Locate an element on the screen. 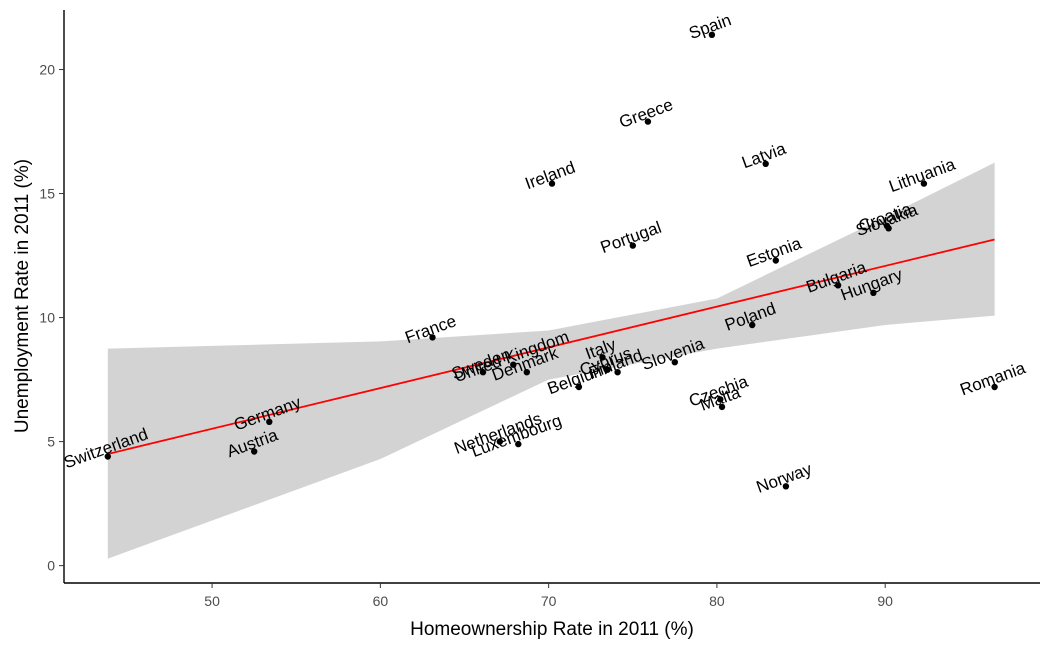 This screenshot has width=1050, height=648. point-belgium is located at coordinates (579, 387).